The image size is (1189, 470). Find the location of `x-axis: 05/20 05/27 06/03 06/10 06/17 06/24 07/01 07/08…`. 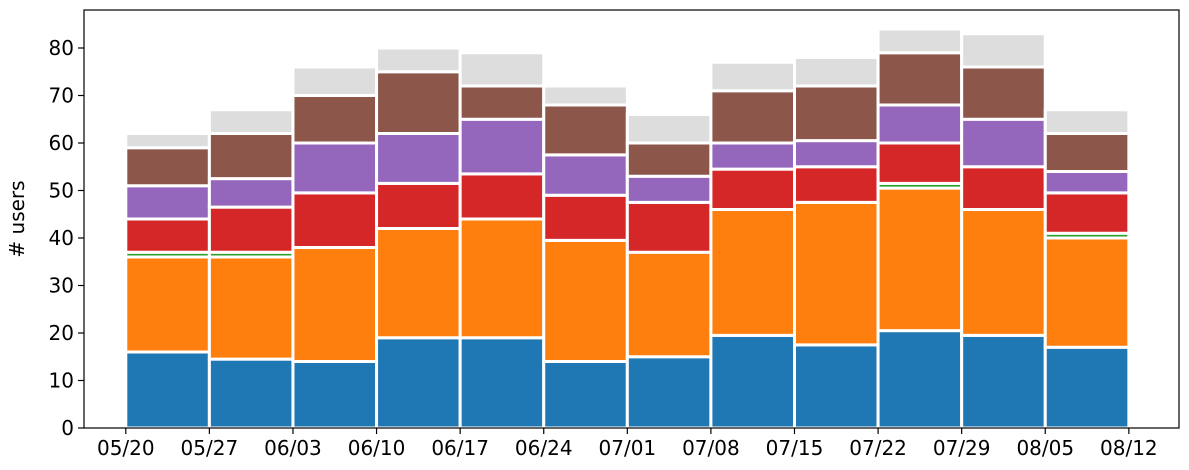

x-axis: 05/20 05/27 06/03 06/10 06/17 06/24 07/01 07/08… is located at coordinates (627, 444).